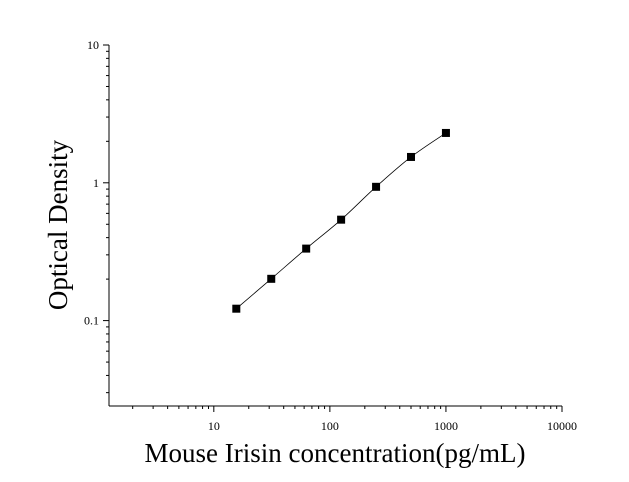 The height and width of the screenshot is (482, 629). Describe the element at coordinates (335, 453) in the screenshot. I see `x-axis-title: Mouse Irisin concentration(pg/mL)` at that location.